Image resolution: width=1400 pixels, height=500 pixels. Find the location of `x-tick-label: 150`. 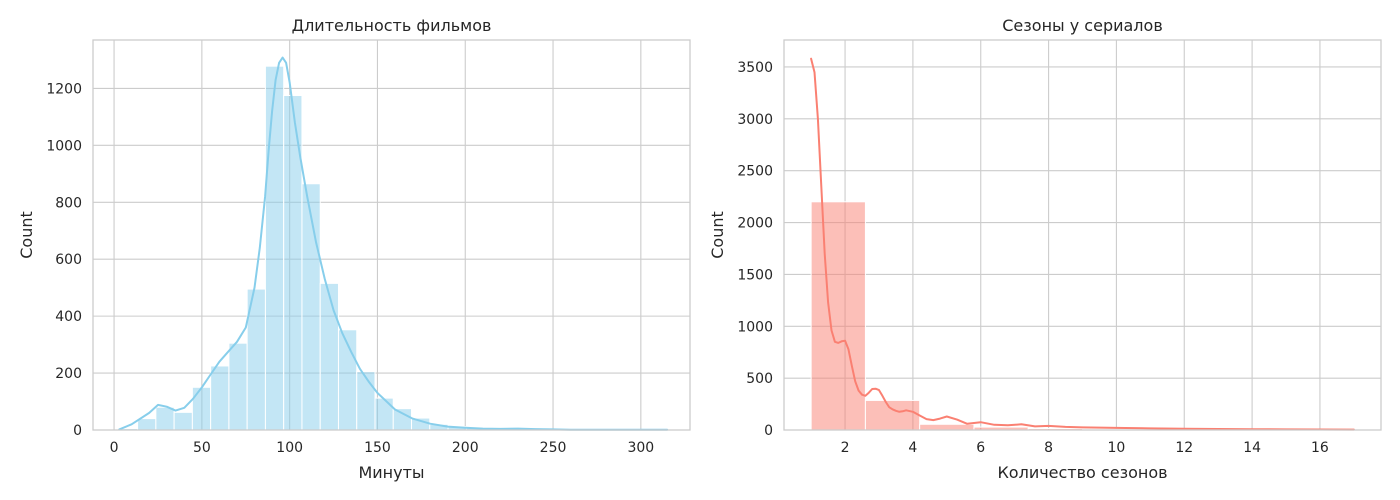

x-tick-label: 150 is located at coordinates (377, 448).